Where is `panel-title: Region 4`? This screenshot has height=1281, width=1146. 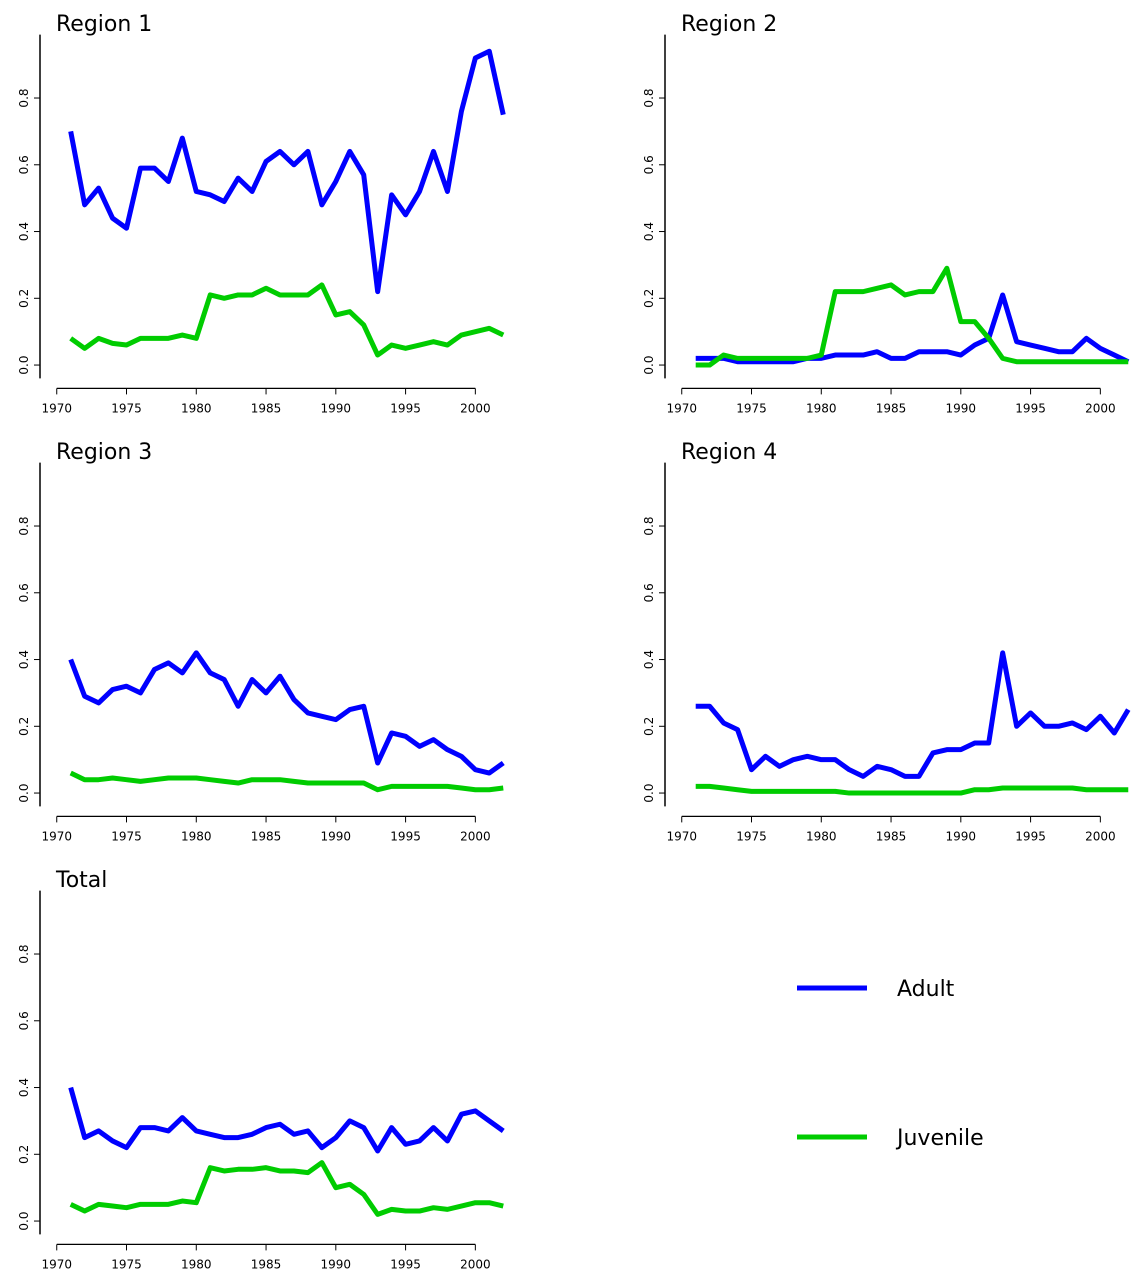 panel-title: Region 4 is located at coordinates (729, 452).